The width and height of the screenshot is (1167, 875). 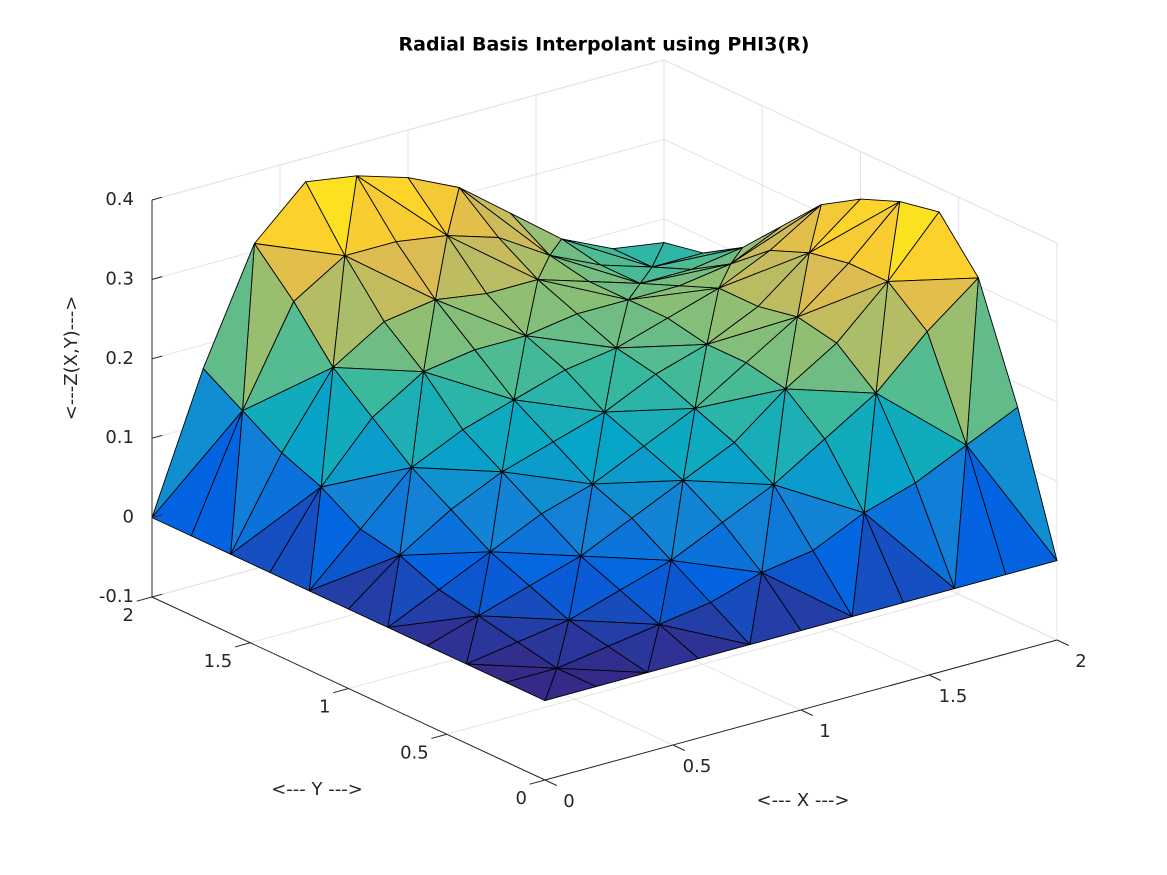 What do you see at coordinates (568, 801) in the screenshot?
I see `x-tick-label: 0` at bounding box center [568, 801].